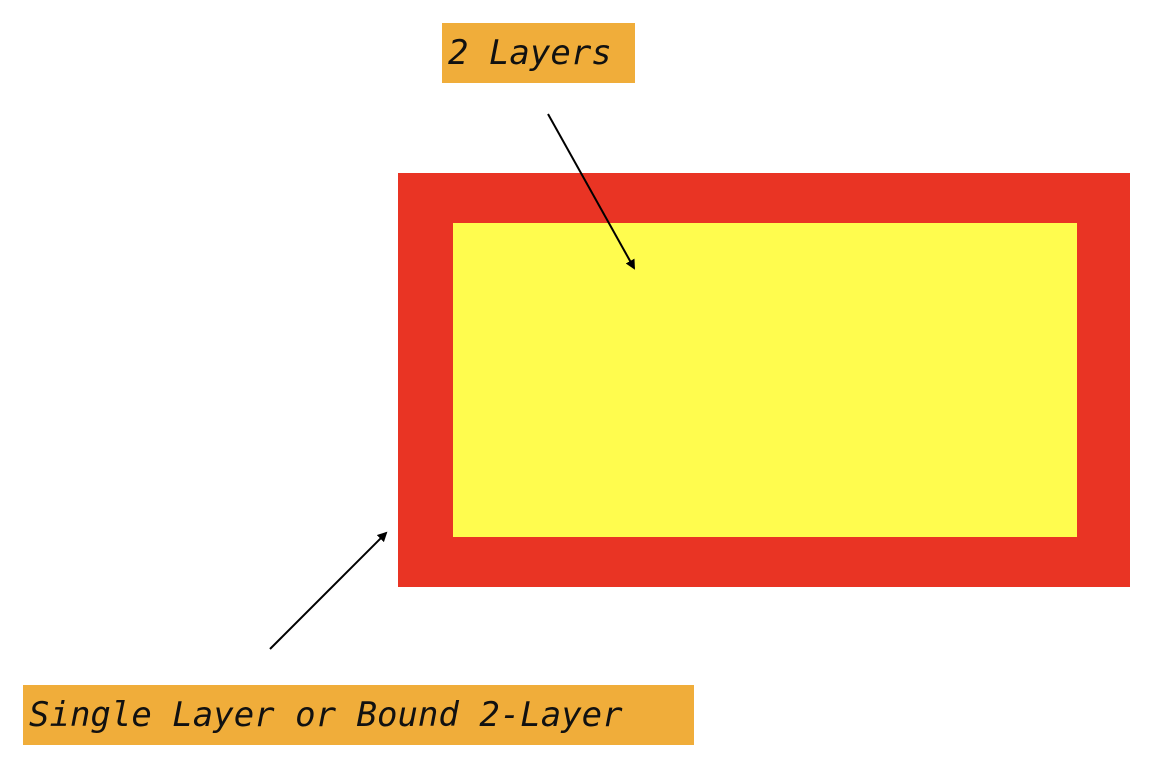  What do you see at coordinates (328, 590) in the screenshot?
I see `arrow-to-outer-layer` at bounding box center [328, 590].